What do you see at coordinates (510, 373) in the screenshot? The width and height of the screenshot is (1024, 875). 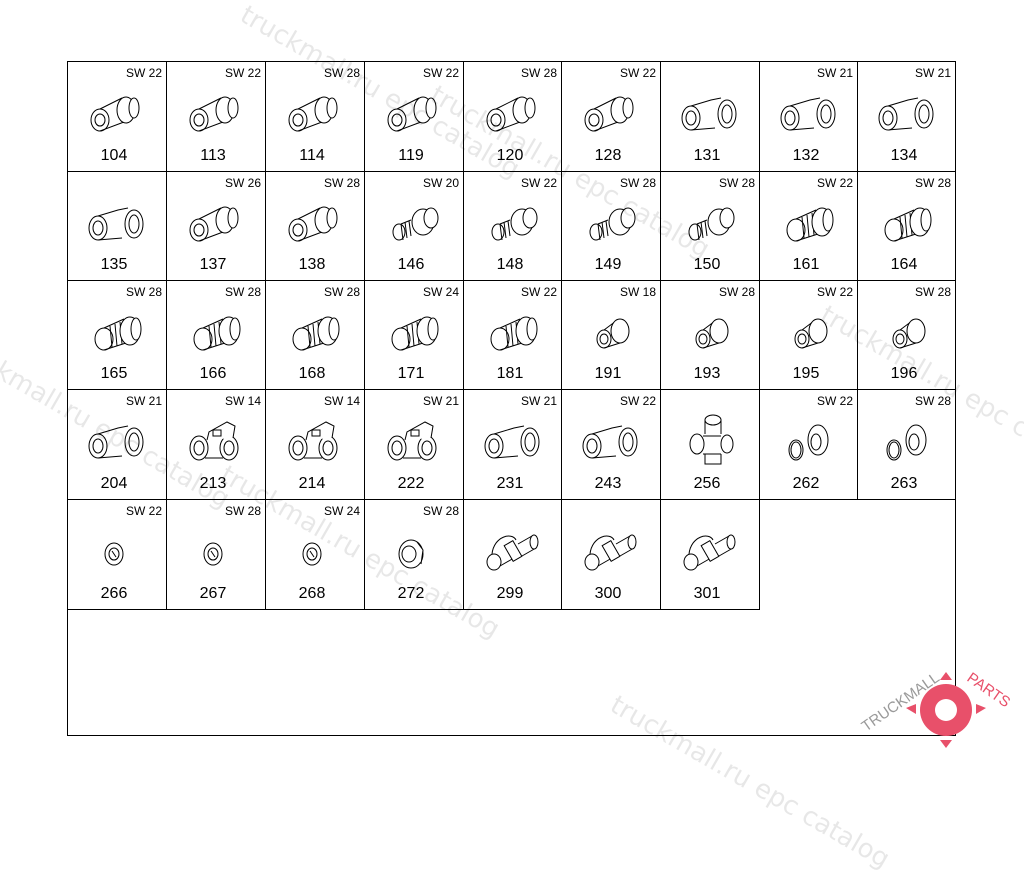 I see `part-number: 181` at bounding box center [510, 373].